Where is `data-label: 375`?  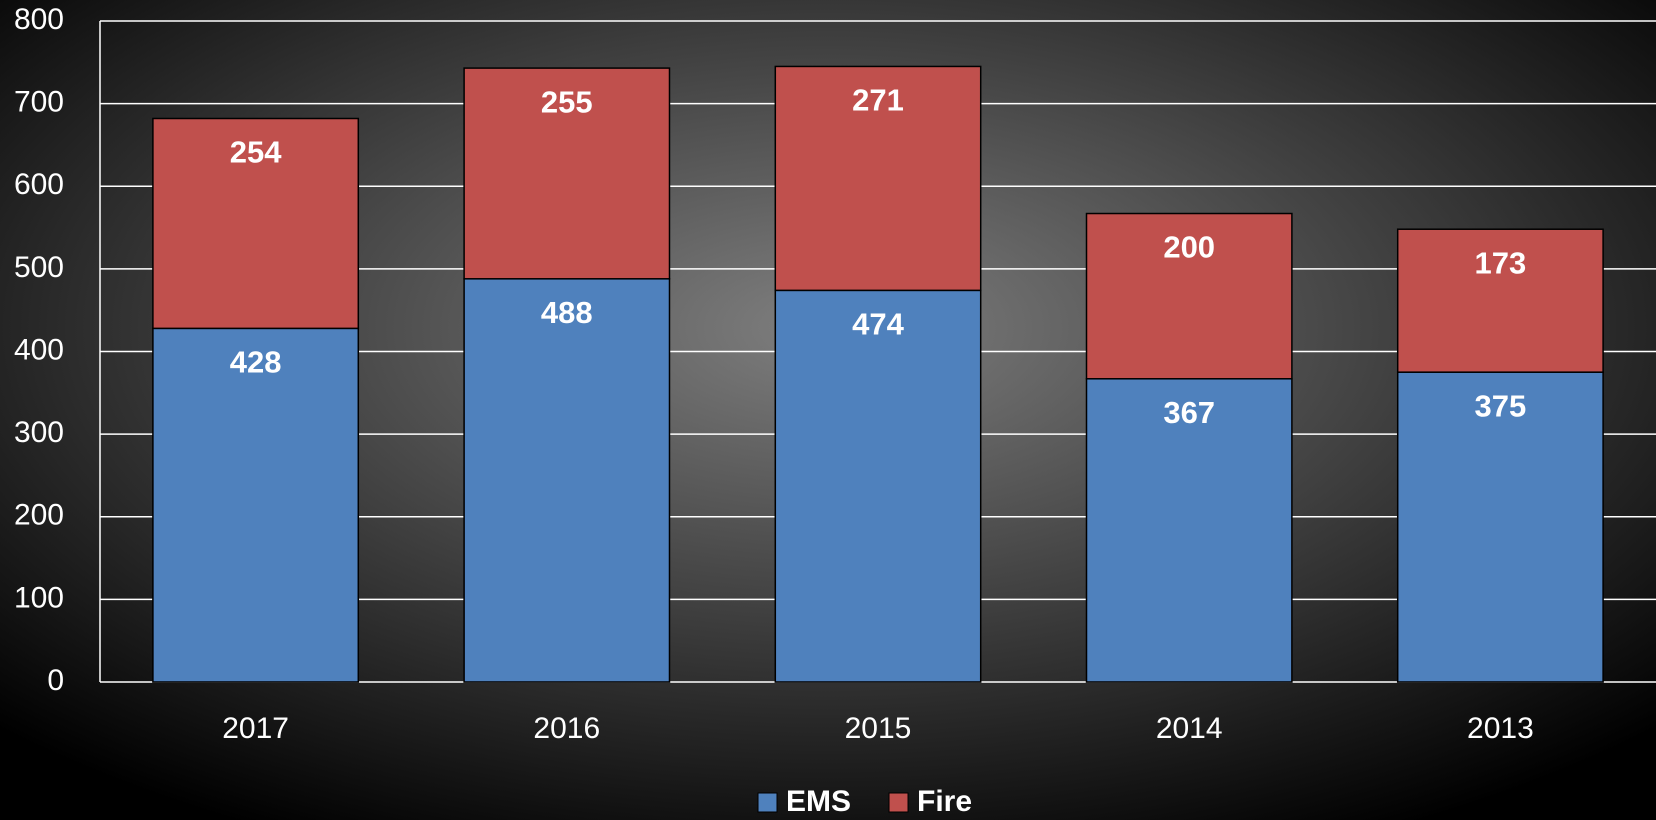 data-label: 375 is located at coordinates (1501, 405).